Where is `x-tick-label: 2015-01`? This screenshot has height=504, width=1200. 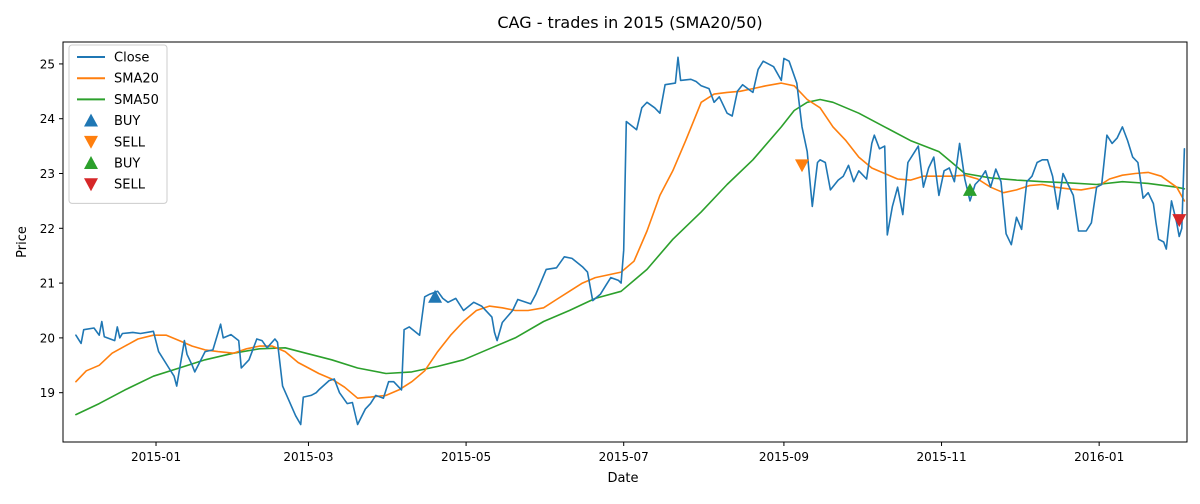 x-tick-label: 2015-01 is located at coordinates (156, 457).